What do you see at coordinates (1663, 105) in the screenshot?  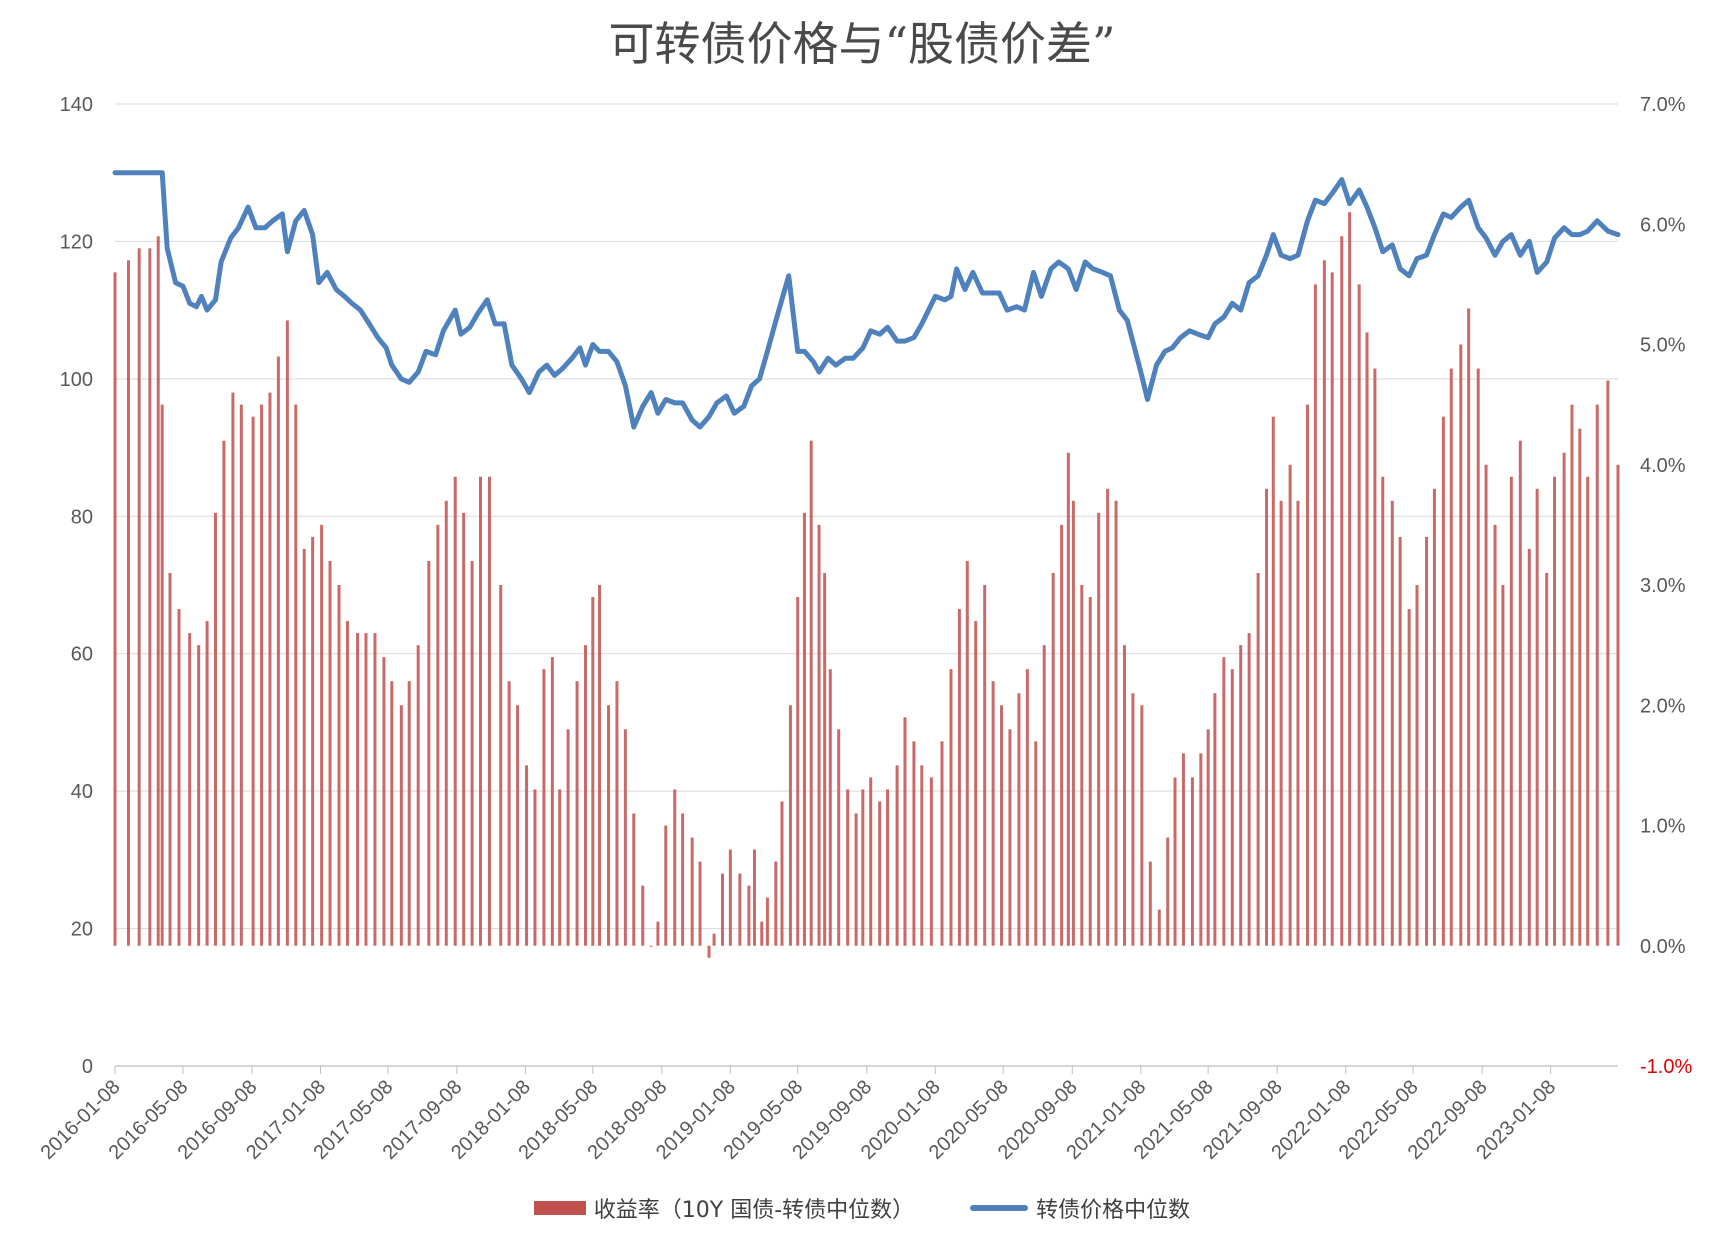 I see `y-right-tick-label: 7.0%` at bounding box center [1663, 105].